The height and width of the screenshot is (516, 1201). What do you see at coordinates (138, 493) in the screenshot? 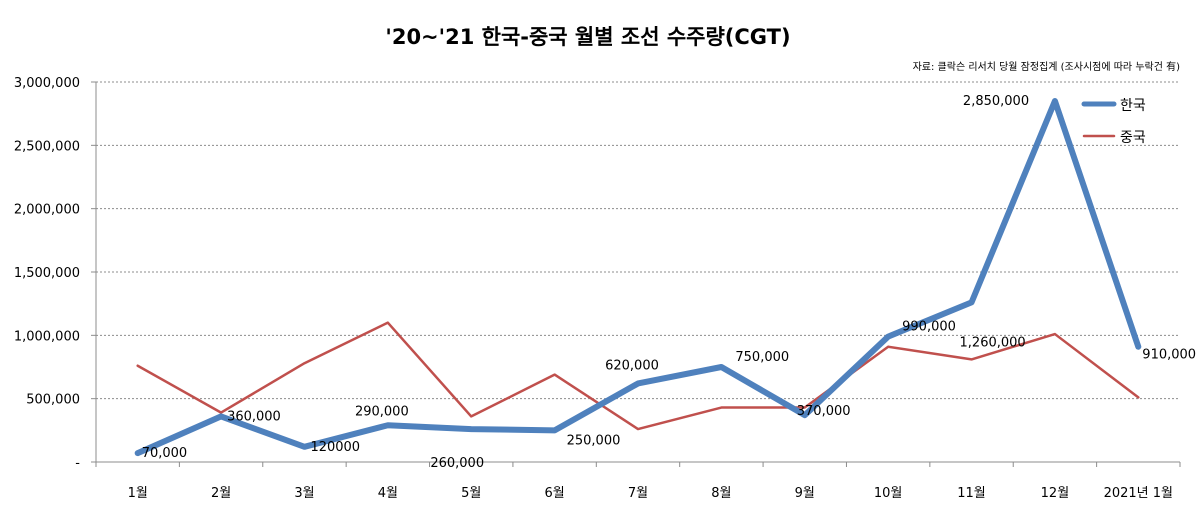
I see `x-tick-label: 1월` at bounding box center [138, 493].